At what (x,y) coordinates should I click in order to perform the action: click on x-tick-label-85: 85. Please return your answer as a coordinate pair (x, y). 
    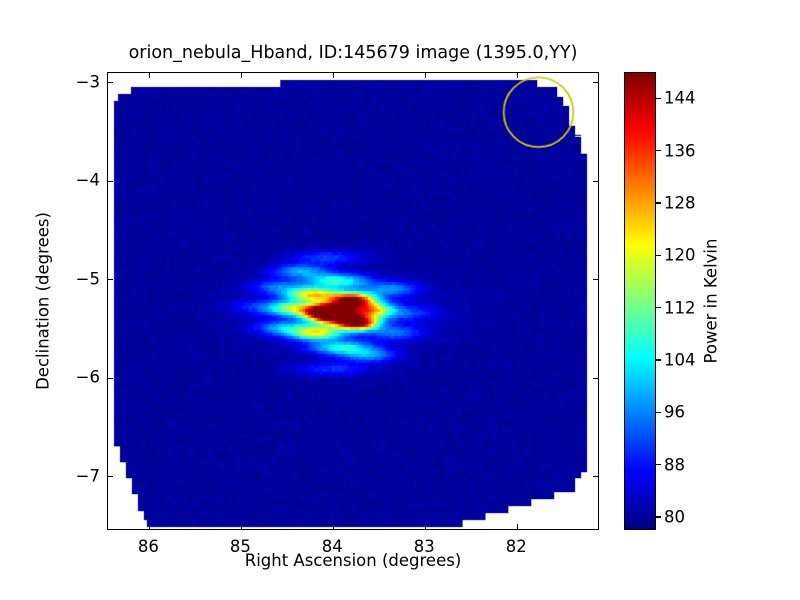
    Looking at the image, I should click on (240, 546).